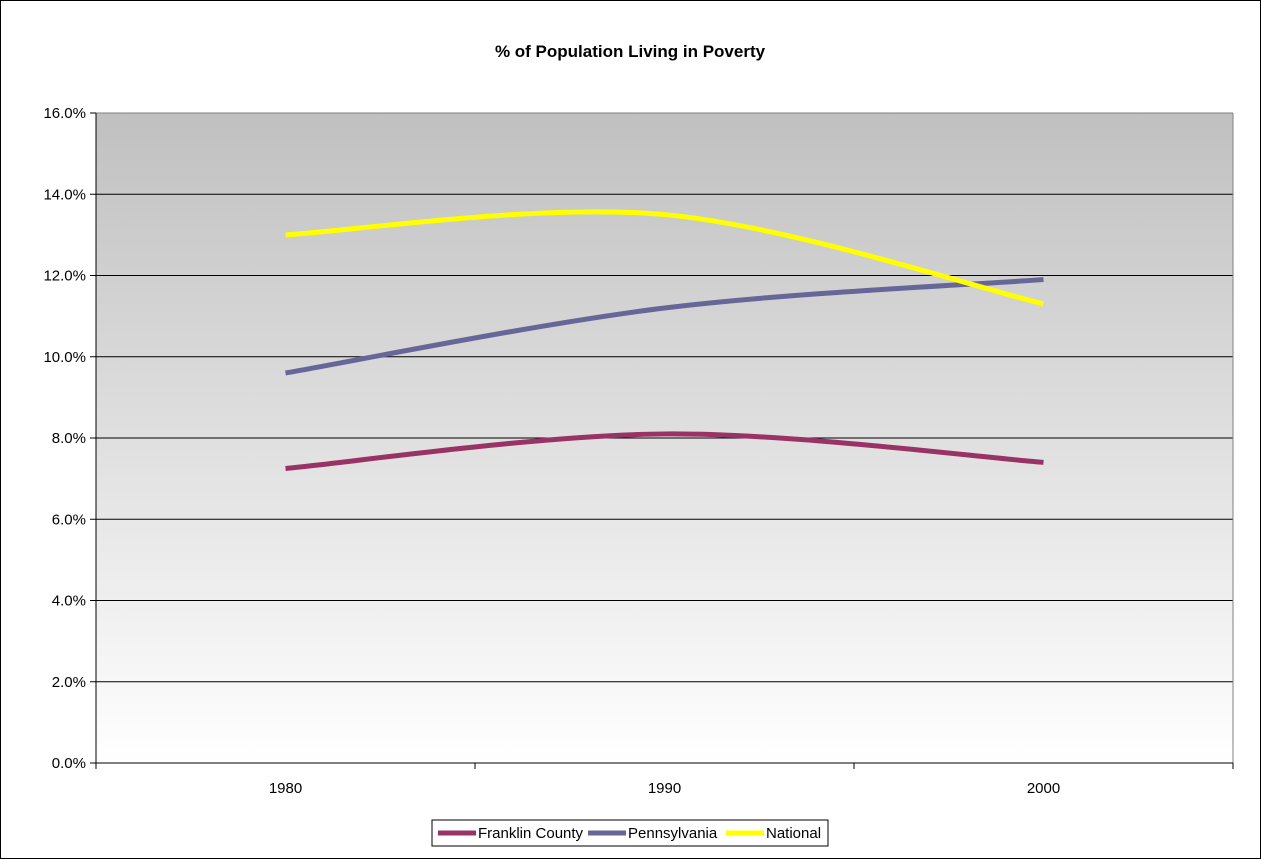 Image resolution: width=1261 pixels, height=859 pixels. Describe the element at coordinates (1043, 788) in the screenshot. I see `x-tick-label: 2000` at that location.